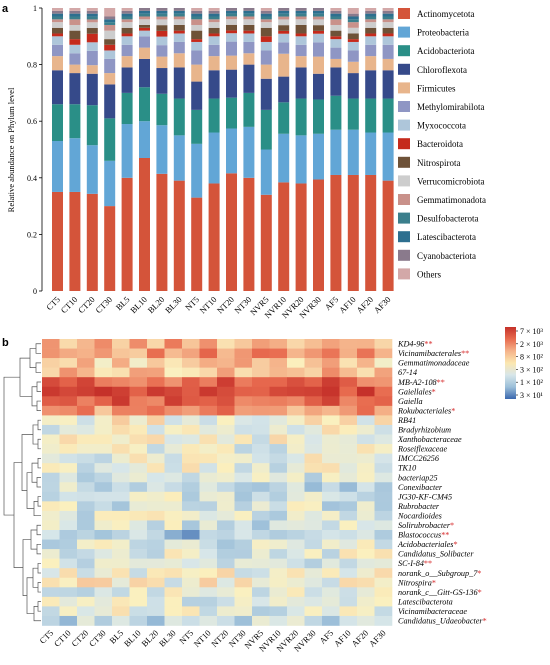  I want to click on row-label: Rokubacteriales*, so click(426, 410).